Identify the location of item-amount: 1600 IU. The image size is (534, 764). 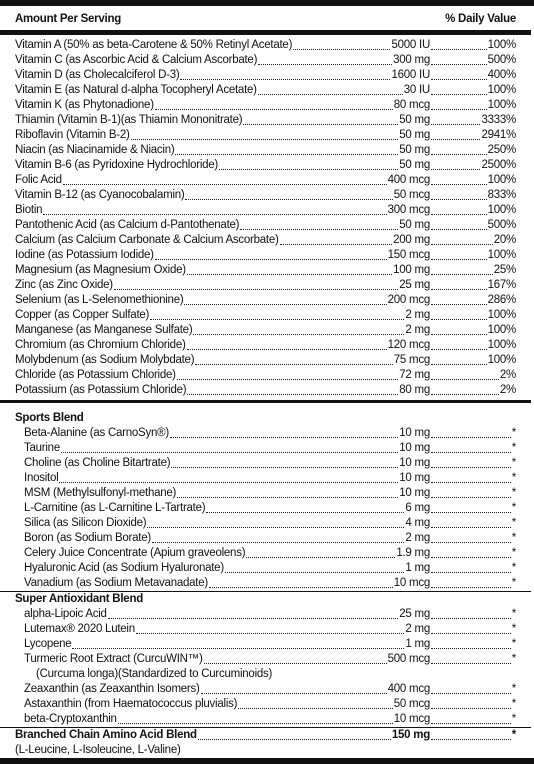
(410, 75).